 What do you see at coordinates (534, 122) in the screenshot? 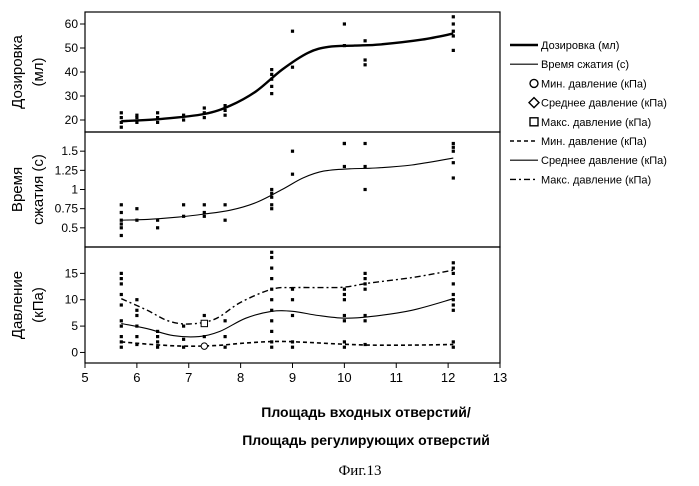
I see `legend-swatch-square` at bounding box center [534, 122].